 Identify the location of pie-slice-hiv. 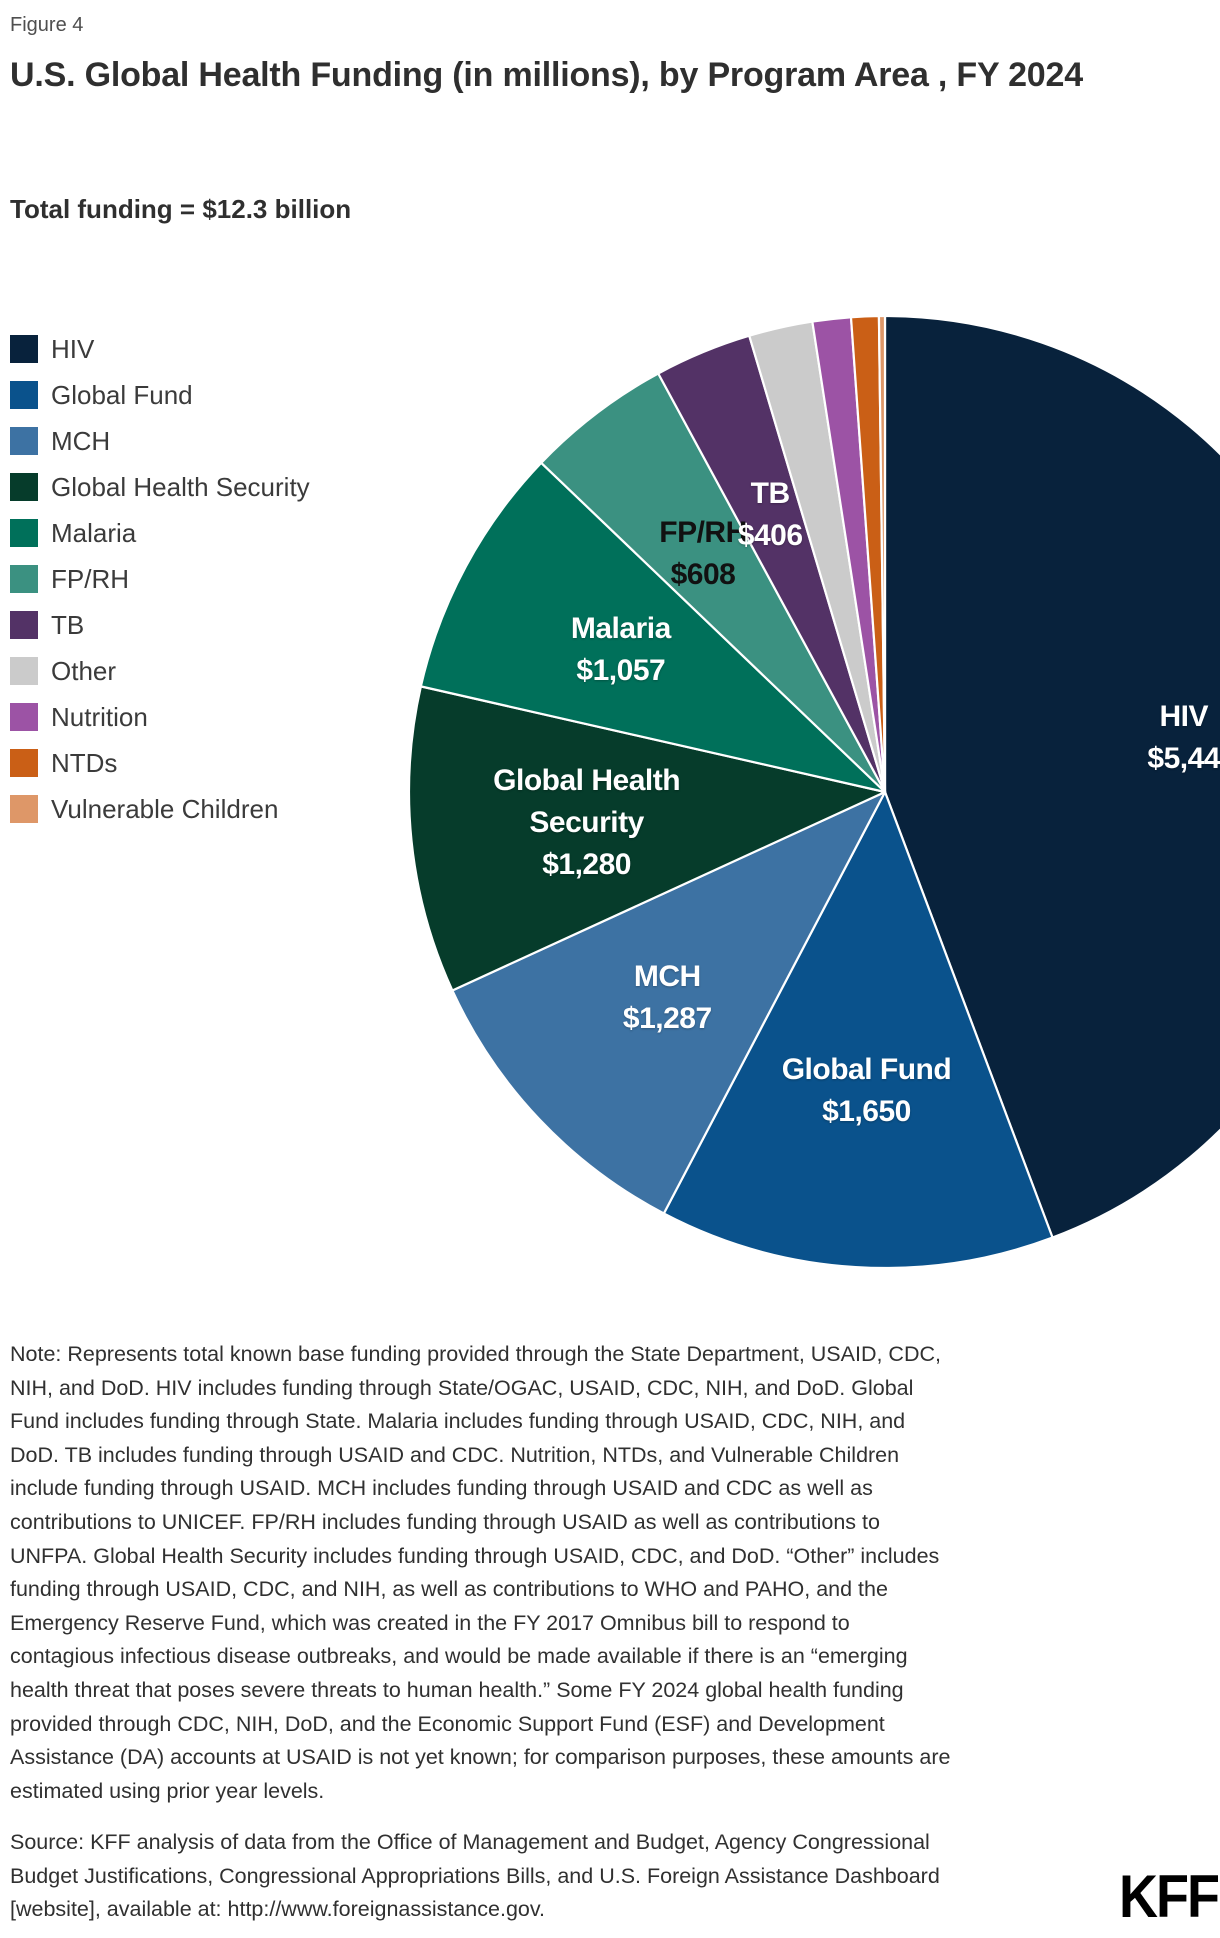
(1051, 776).